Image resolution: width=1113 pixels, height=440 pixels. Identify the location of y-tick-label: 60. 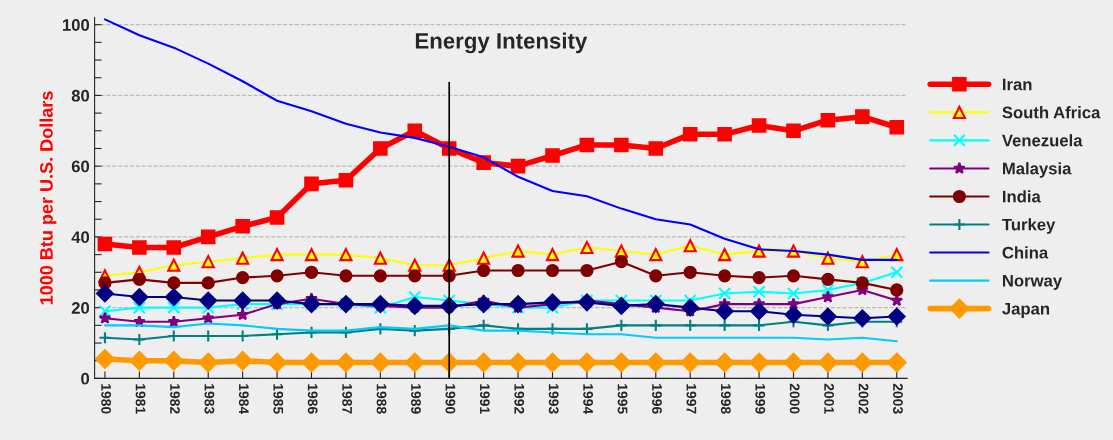
(80, 166).